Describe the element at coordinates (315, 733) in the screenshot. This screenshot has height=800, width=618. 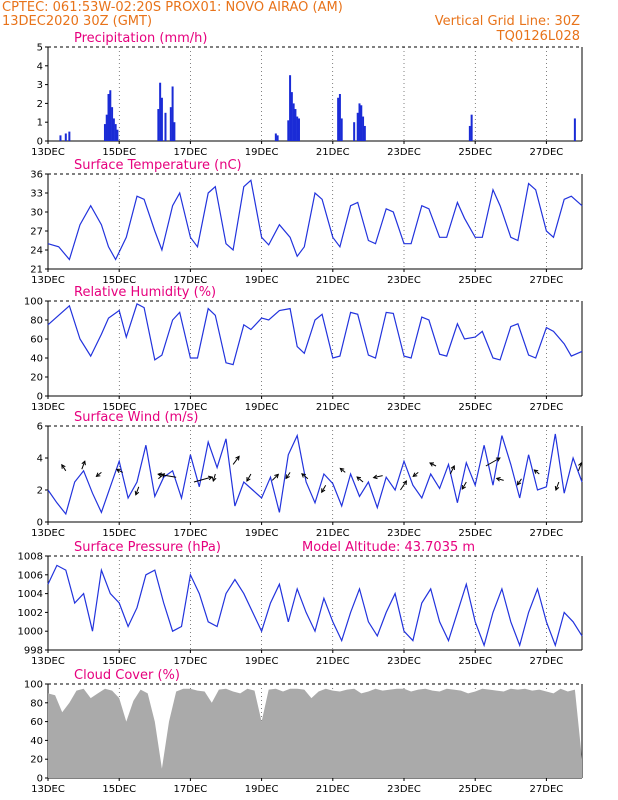
I see `cloud-cover-area` at that location.